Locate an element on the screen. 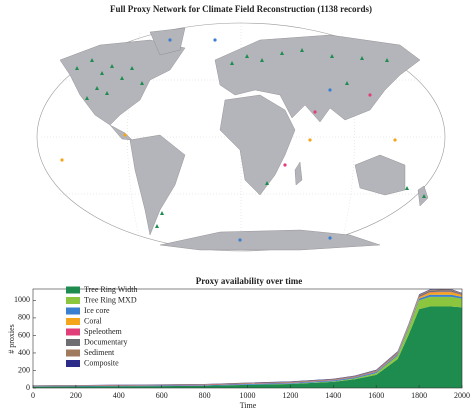 The height and width of the screenshot is (411, 474). x-tick-label: 800 is located at coordinates (205, 395).